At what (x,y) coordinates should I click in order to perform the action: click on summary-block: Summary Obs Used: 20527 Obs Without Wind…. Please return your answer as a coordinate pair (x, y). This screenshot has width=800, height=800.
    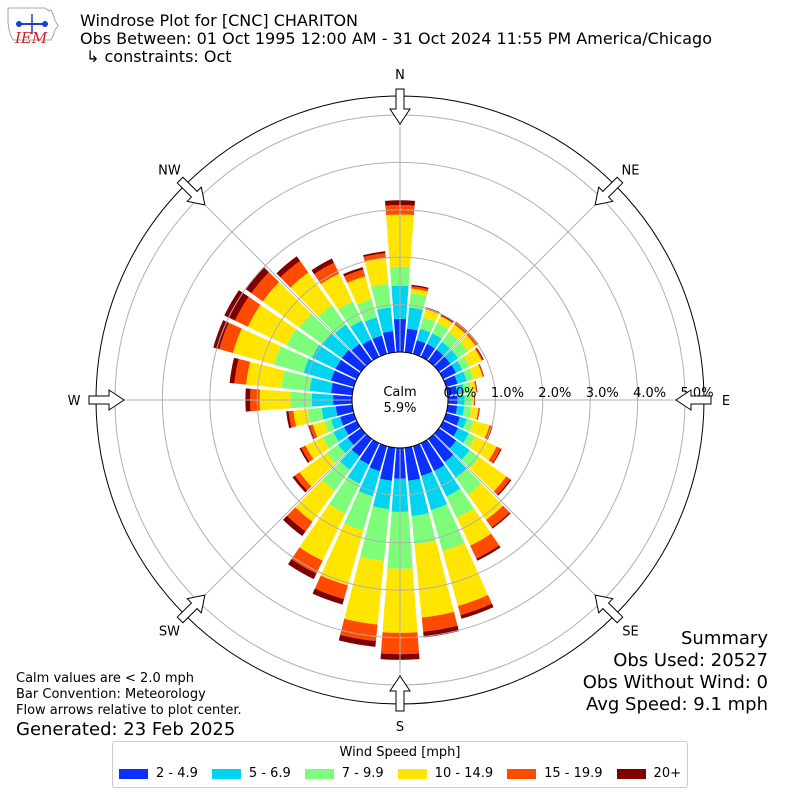
    Looking at the image, I should click on (675, 672).